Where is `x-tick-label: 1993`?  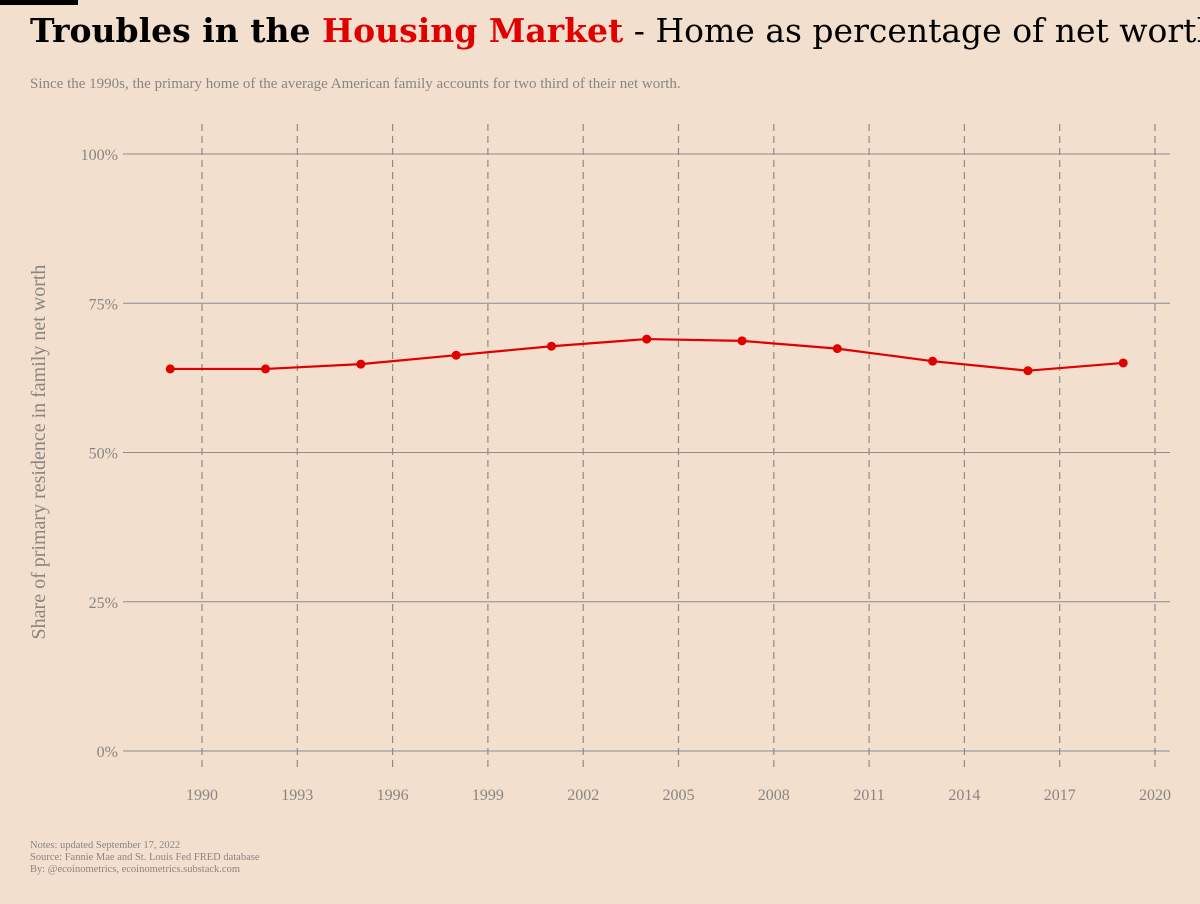
x-tick-label: 1993 is located at coordinates (297, 795).